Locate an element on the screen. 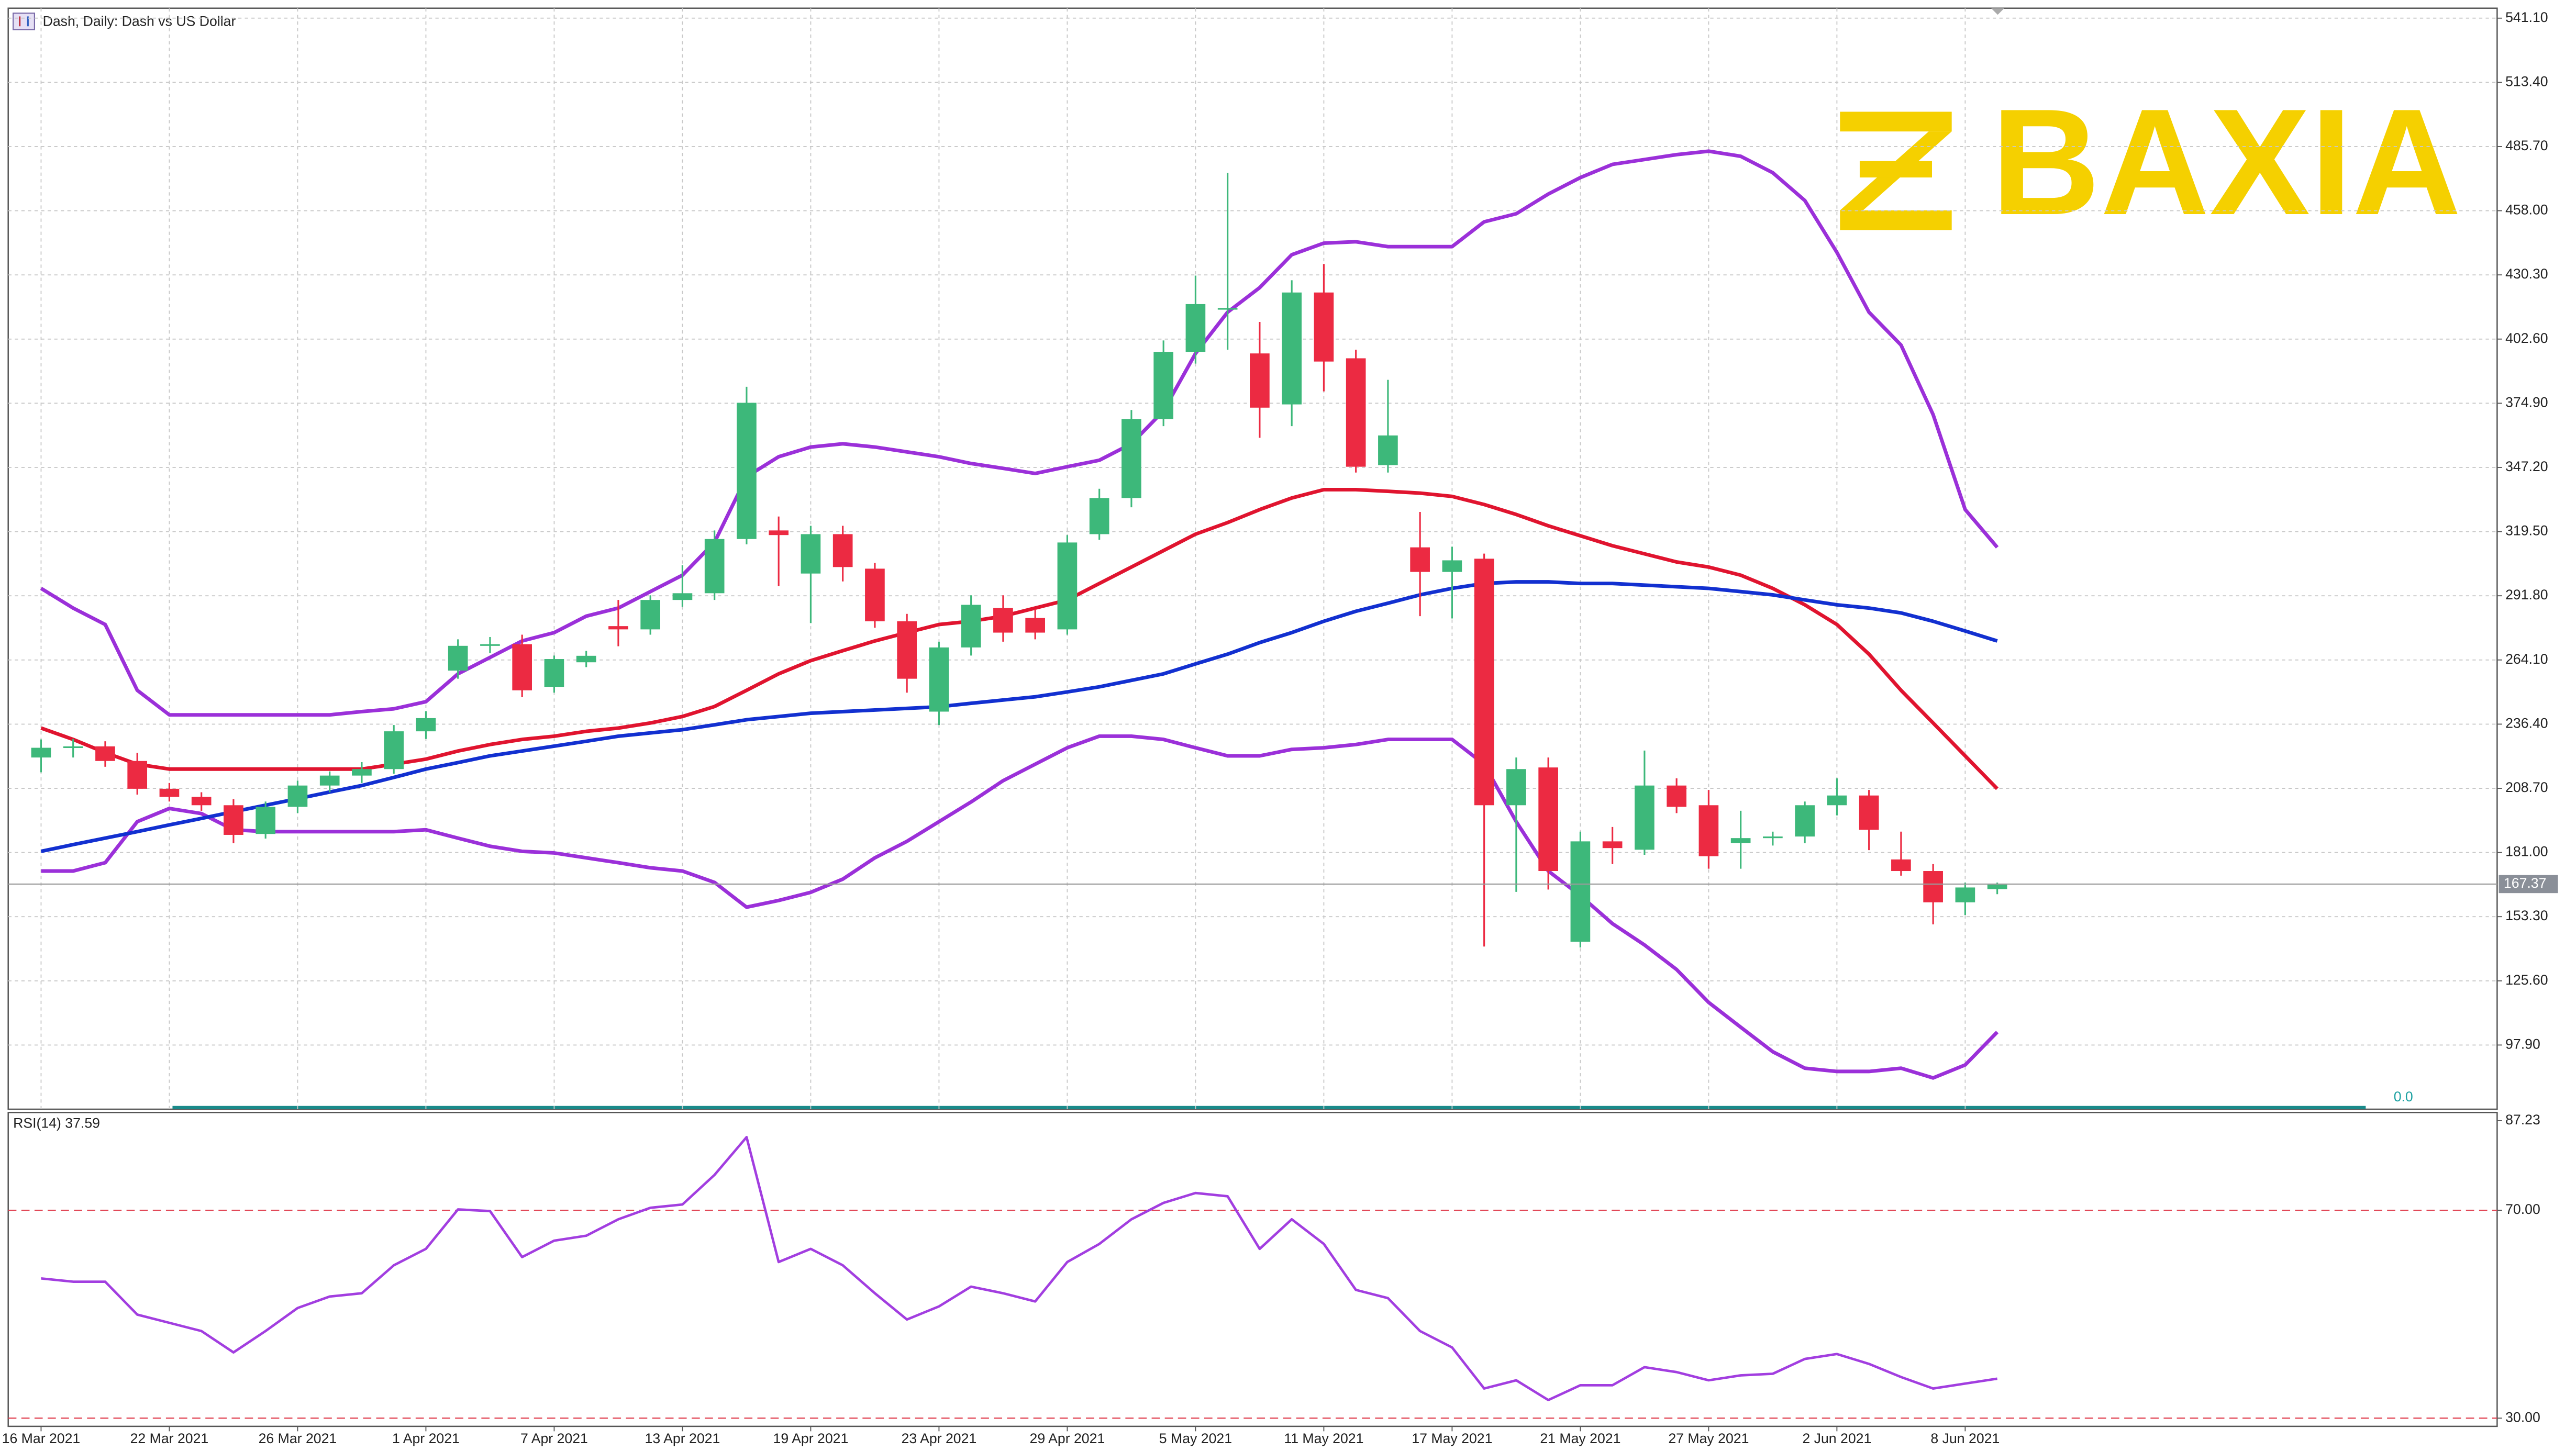 Image resolution: width=2576 pixels, height=1451 pixels. x-tick-label: 2 Jun 2021 is located at coordinates (1836, 1439).